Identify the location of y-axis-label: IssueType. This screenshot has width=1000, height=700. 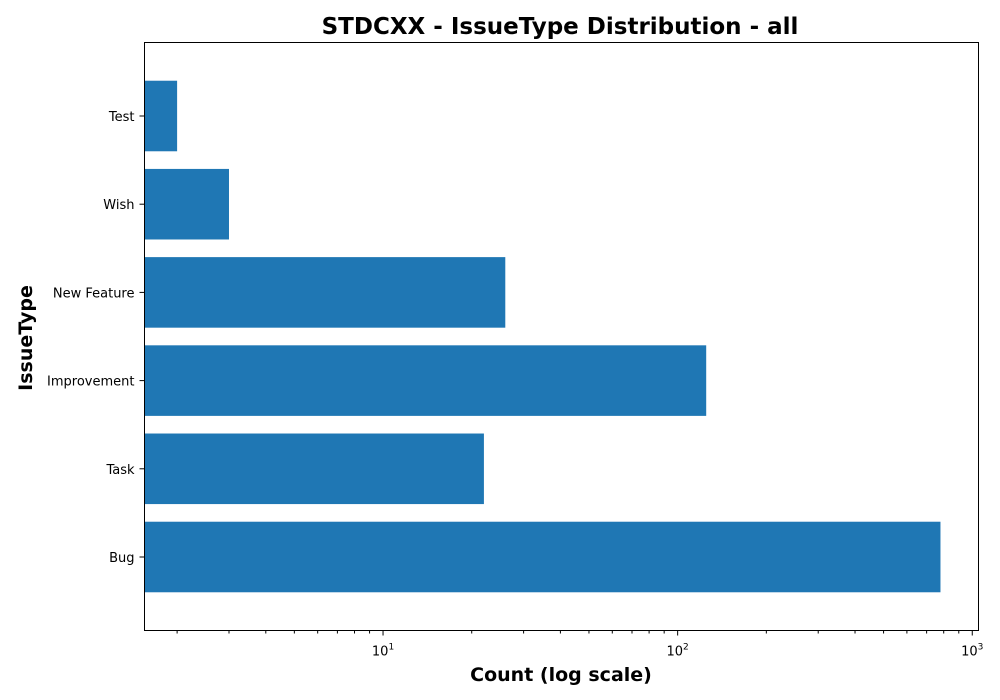
(26, 338).